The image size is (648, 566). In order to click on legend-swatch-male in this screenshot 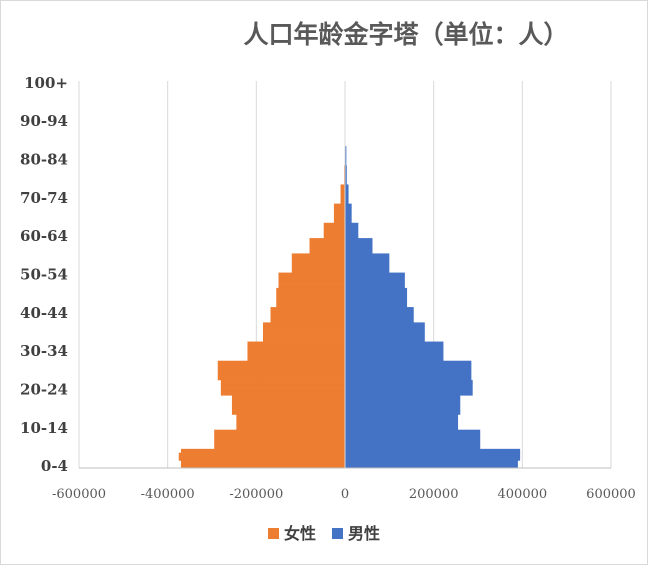, I will do `click(337, 533)`.